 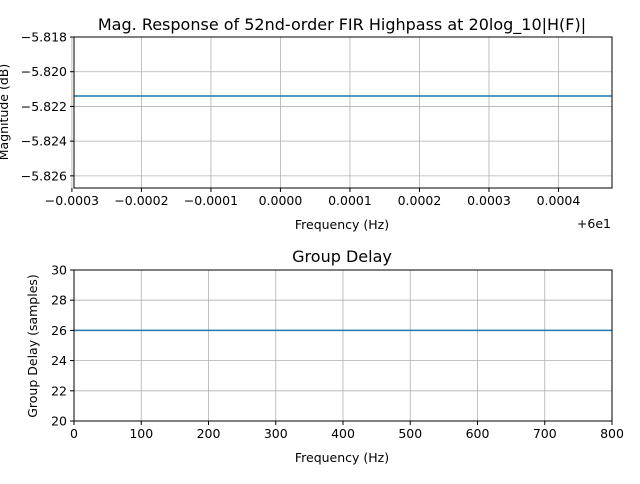 What do you see at coordinates (59, 360) in the screenshot?
I see `group-delay-y-tick-label: 24` at bounding box center [59, 360].